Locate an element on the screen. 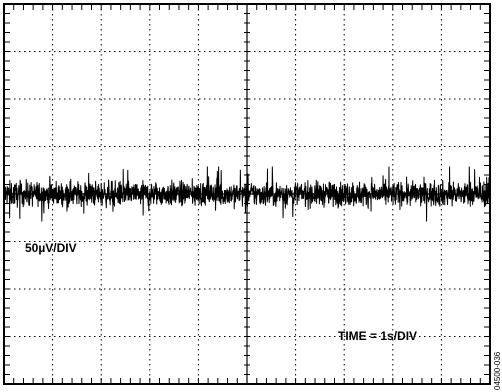 Image resolution: width=502 pixels, height=392 pixels. vertical-scale-label: 50µV/DIV is located at coordinates (51, 248).